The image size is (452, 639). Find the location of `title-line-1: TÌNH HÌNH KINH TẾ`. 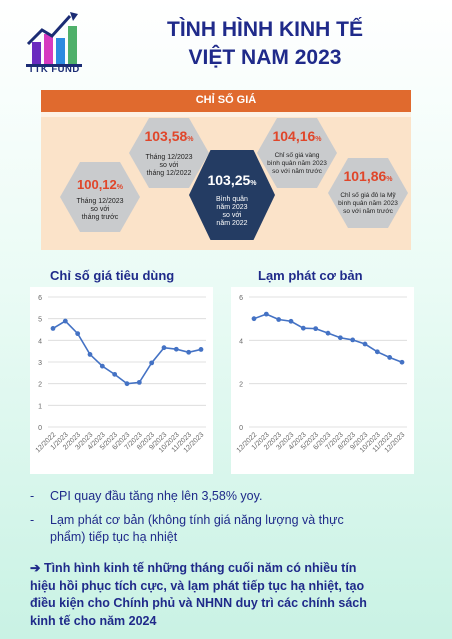

title-line-1: TÌNH HÌNH KINH TẾ is located at coordinates (265, 29).